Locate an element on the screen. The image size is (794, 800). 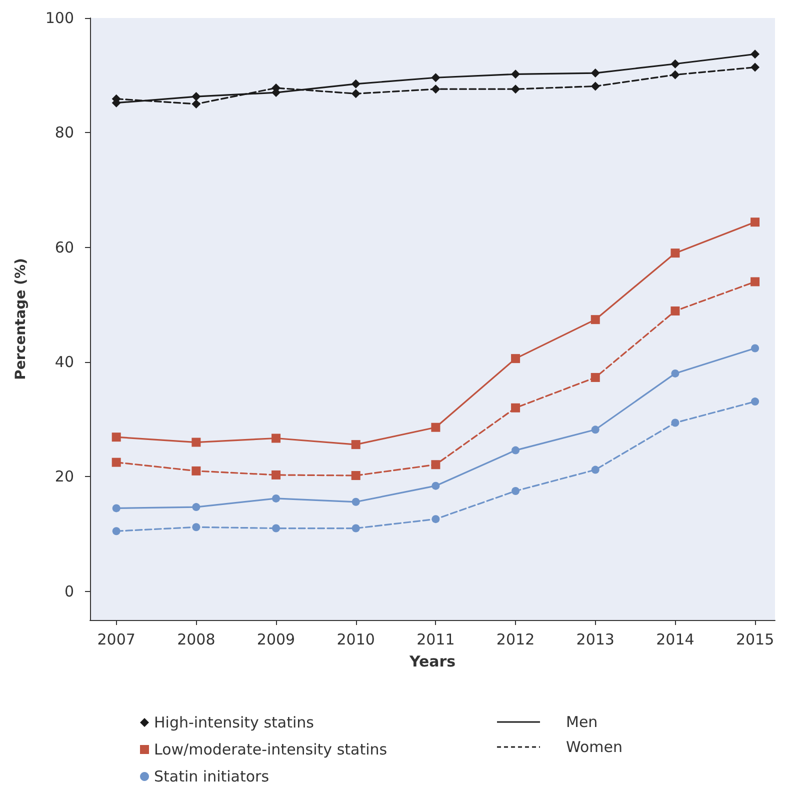
text: Women is located at coordinates (594, 747).